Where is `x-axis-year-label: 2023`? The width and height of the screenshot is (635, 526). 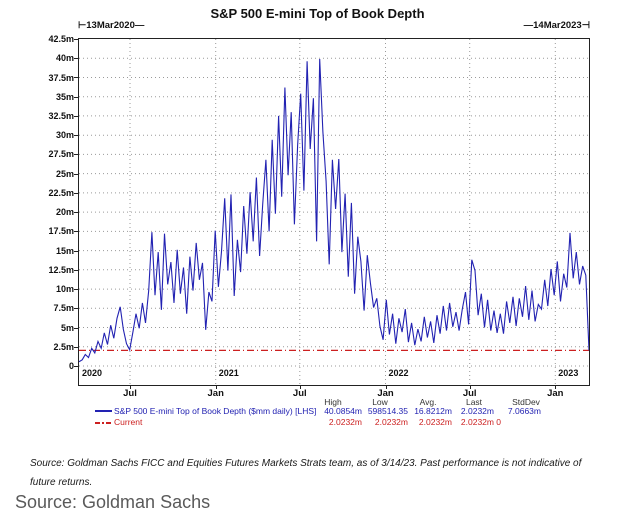 x-axis-year-label: 2023 is located at coordinates (568, 373).